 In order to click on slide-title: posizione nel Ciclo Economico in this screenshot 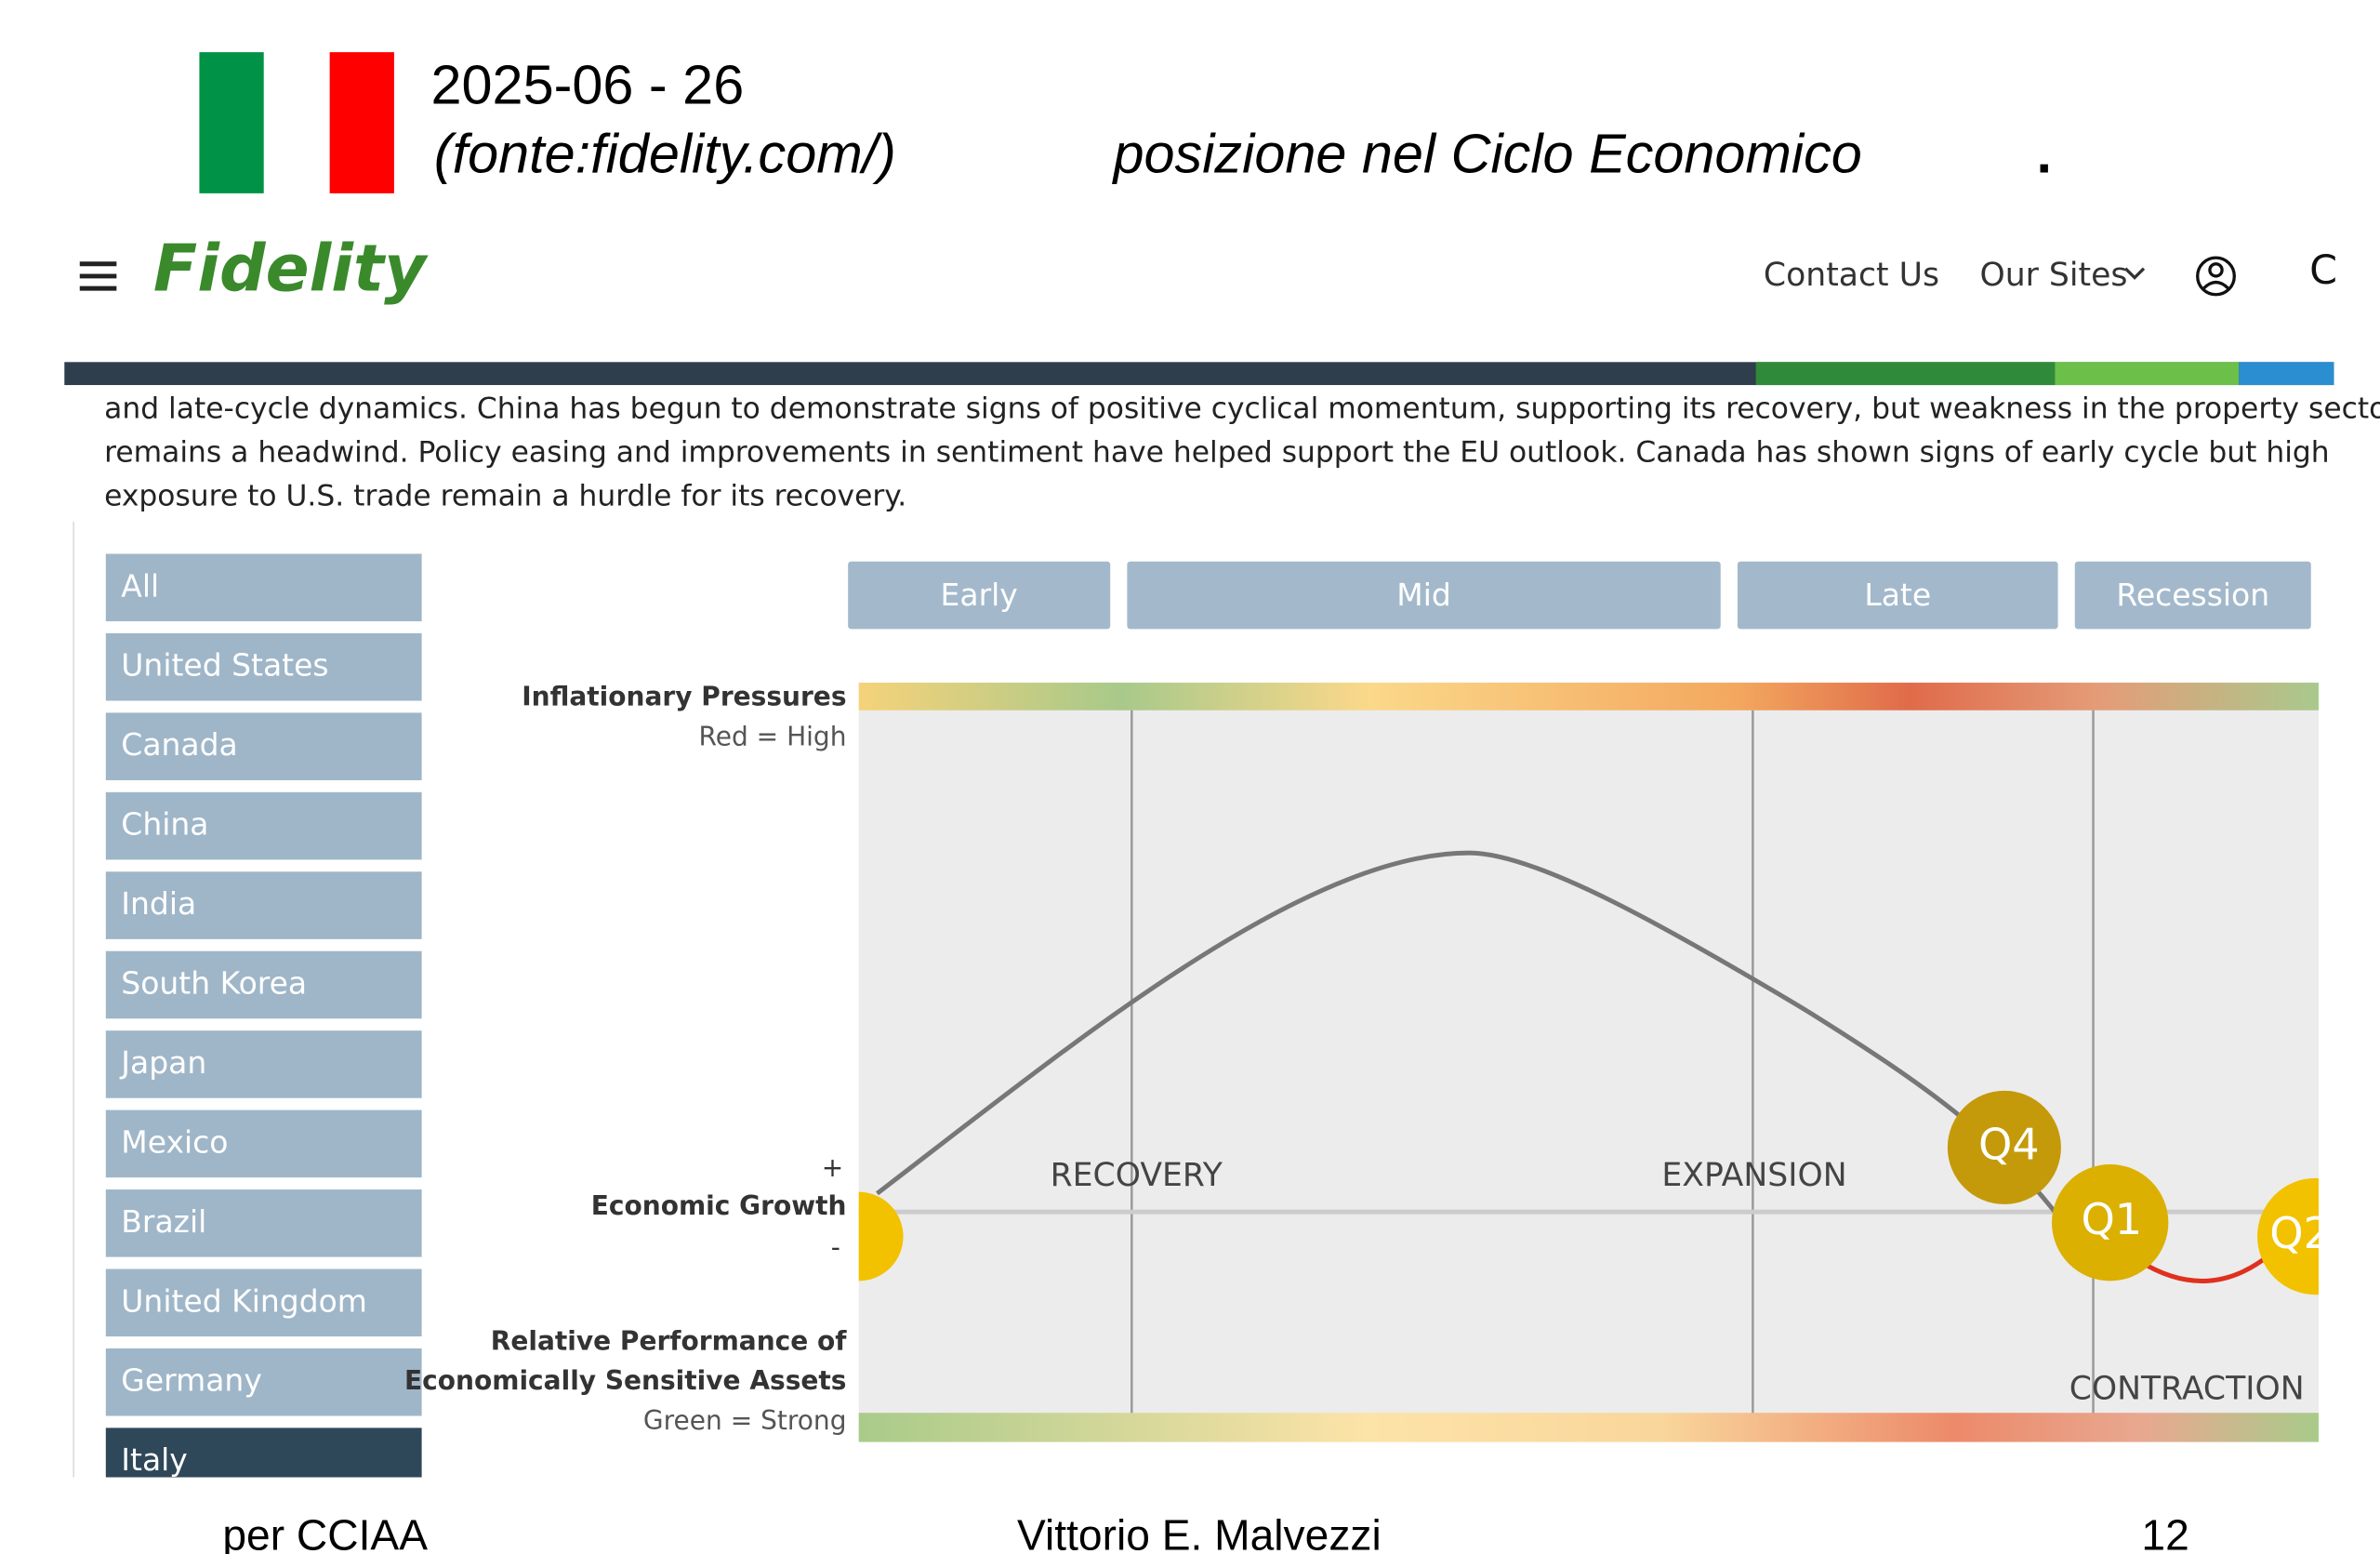, I will do `click(1487, 154)`.